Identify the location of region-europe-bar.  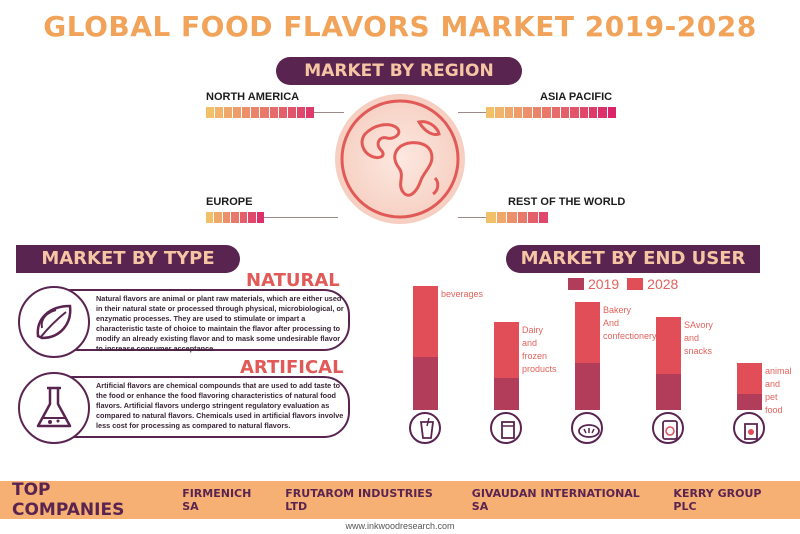
(235, 217).